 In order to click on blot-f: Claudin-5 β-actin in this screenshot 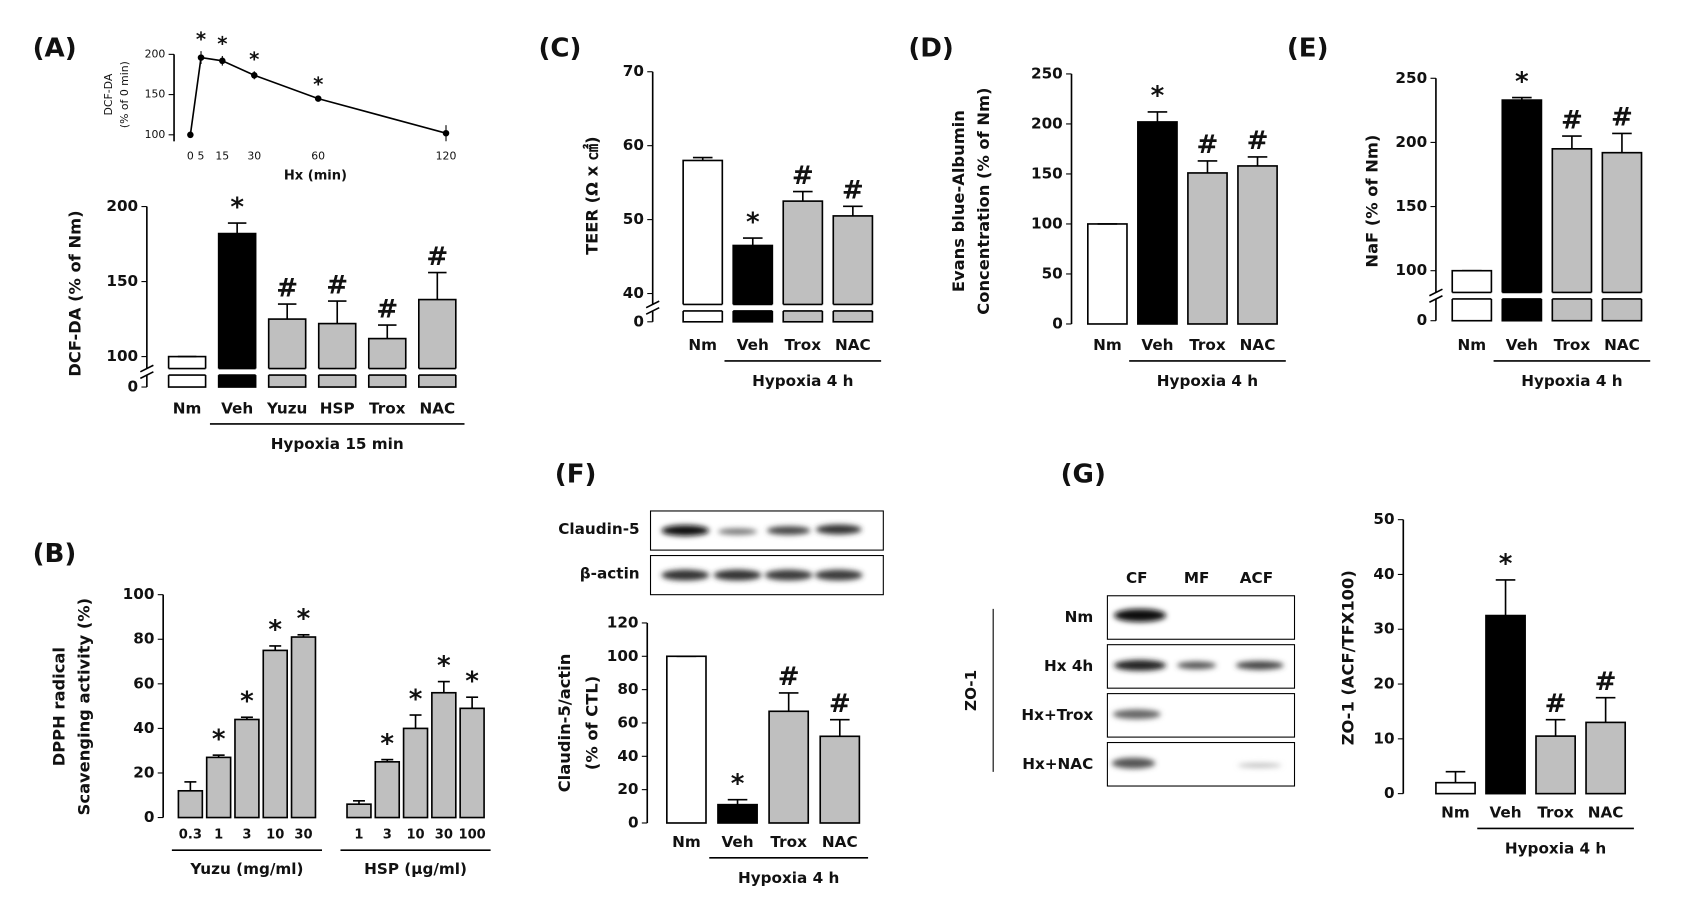, I will do `click(721, 553)`.